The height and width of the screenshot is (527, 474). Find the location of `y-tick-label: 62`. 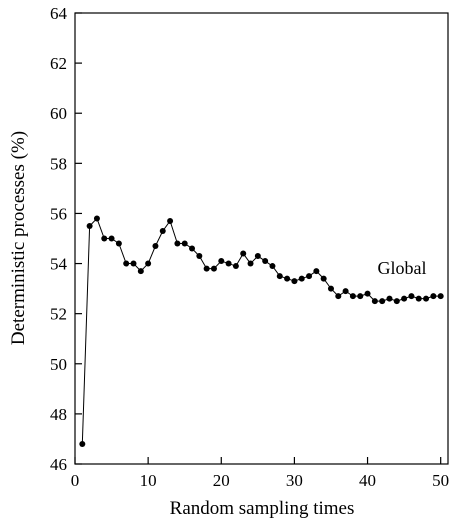

y-tick-label: 62 is located at coordinates (58, 63).